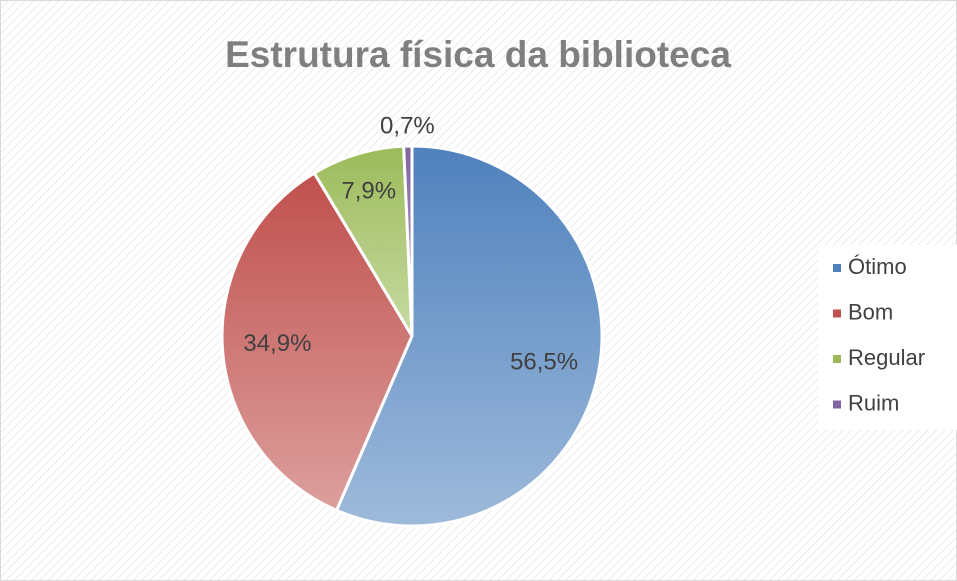 The width and height of the screenshot is (957, 581). I want to click on legend-label: Bom, so click(870, 311).